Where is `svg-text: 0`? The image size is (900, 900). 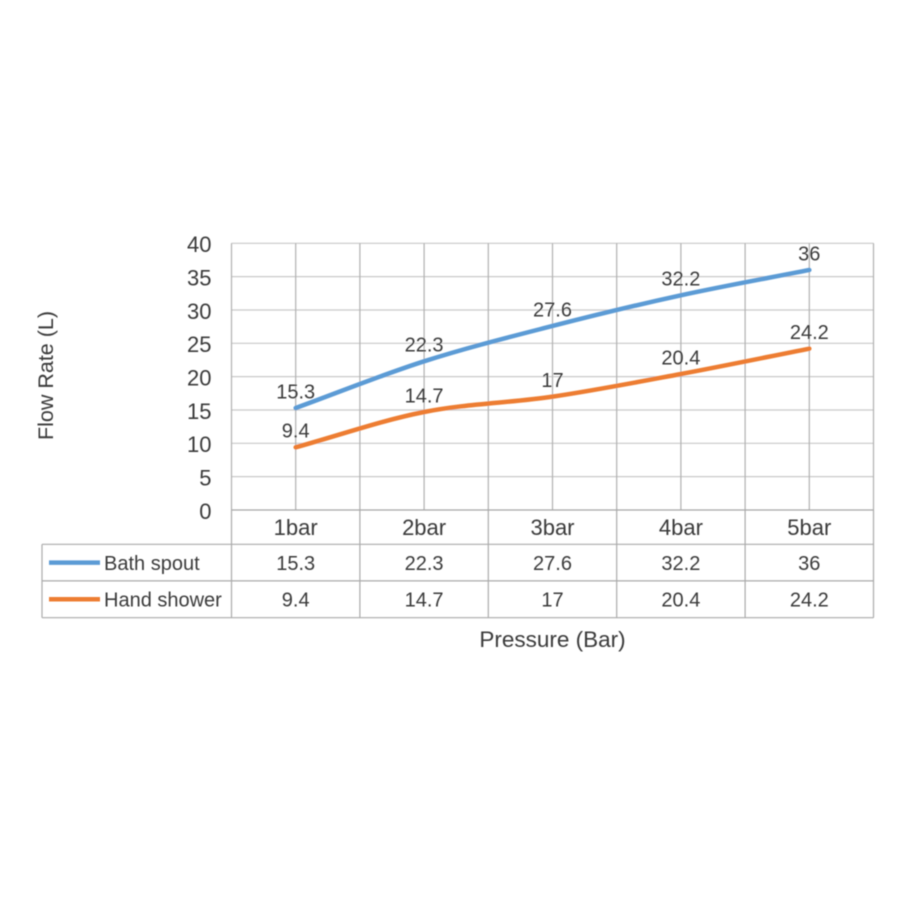 svg-text: 0 is located at coordinates (205, 511).